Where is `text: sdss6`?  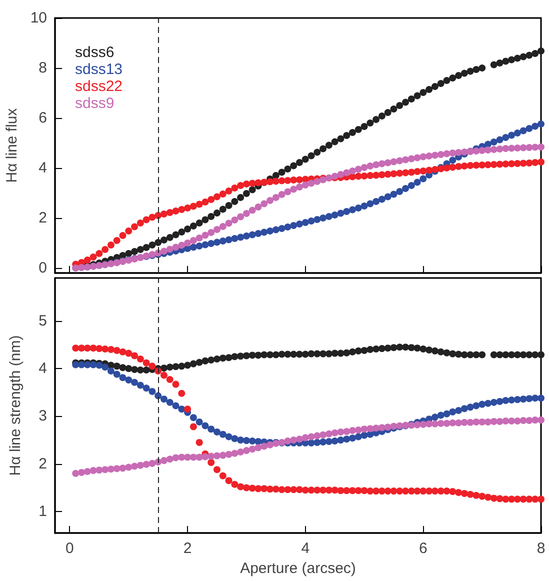
text: sdss6 is located at coordinates (94, 52).